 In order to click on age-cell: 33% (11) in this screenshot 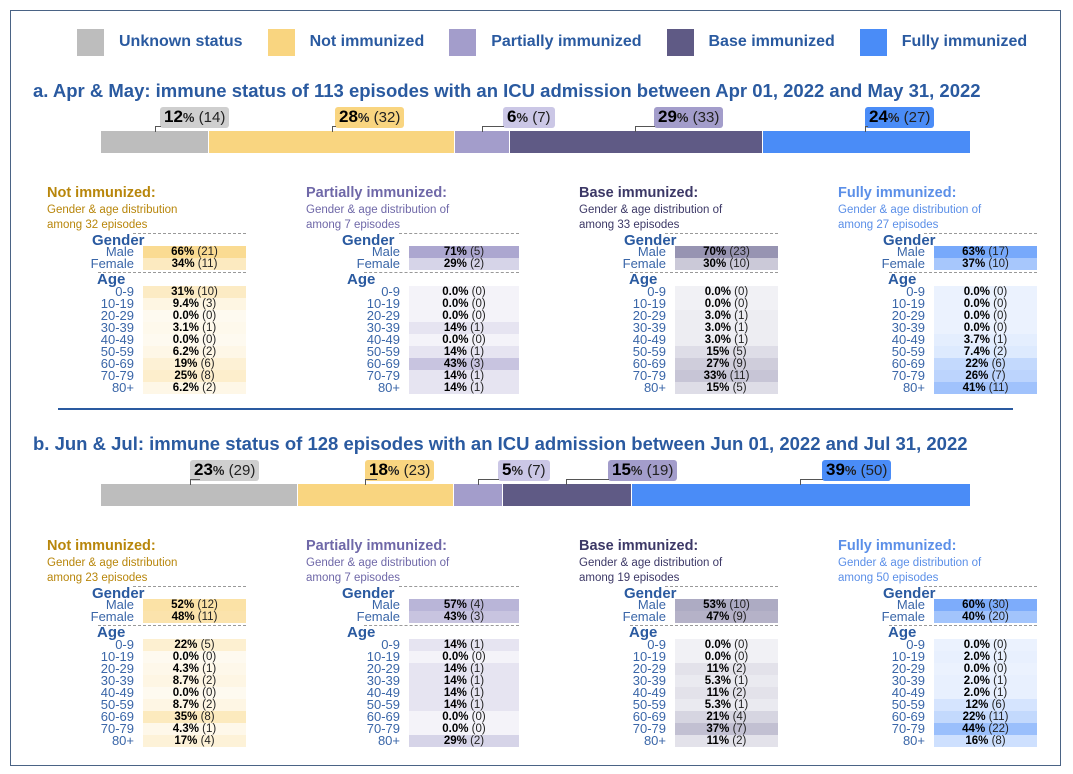, I will do `click(726, 376)`.